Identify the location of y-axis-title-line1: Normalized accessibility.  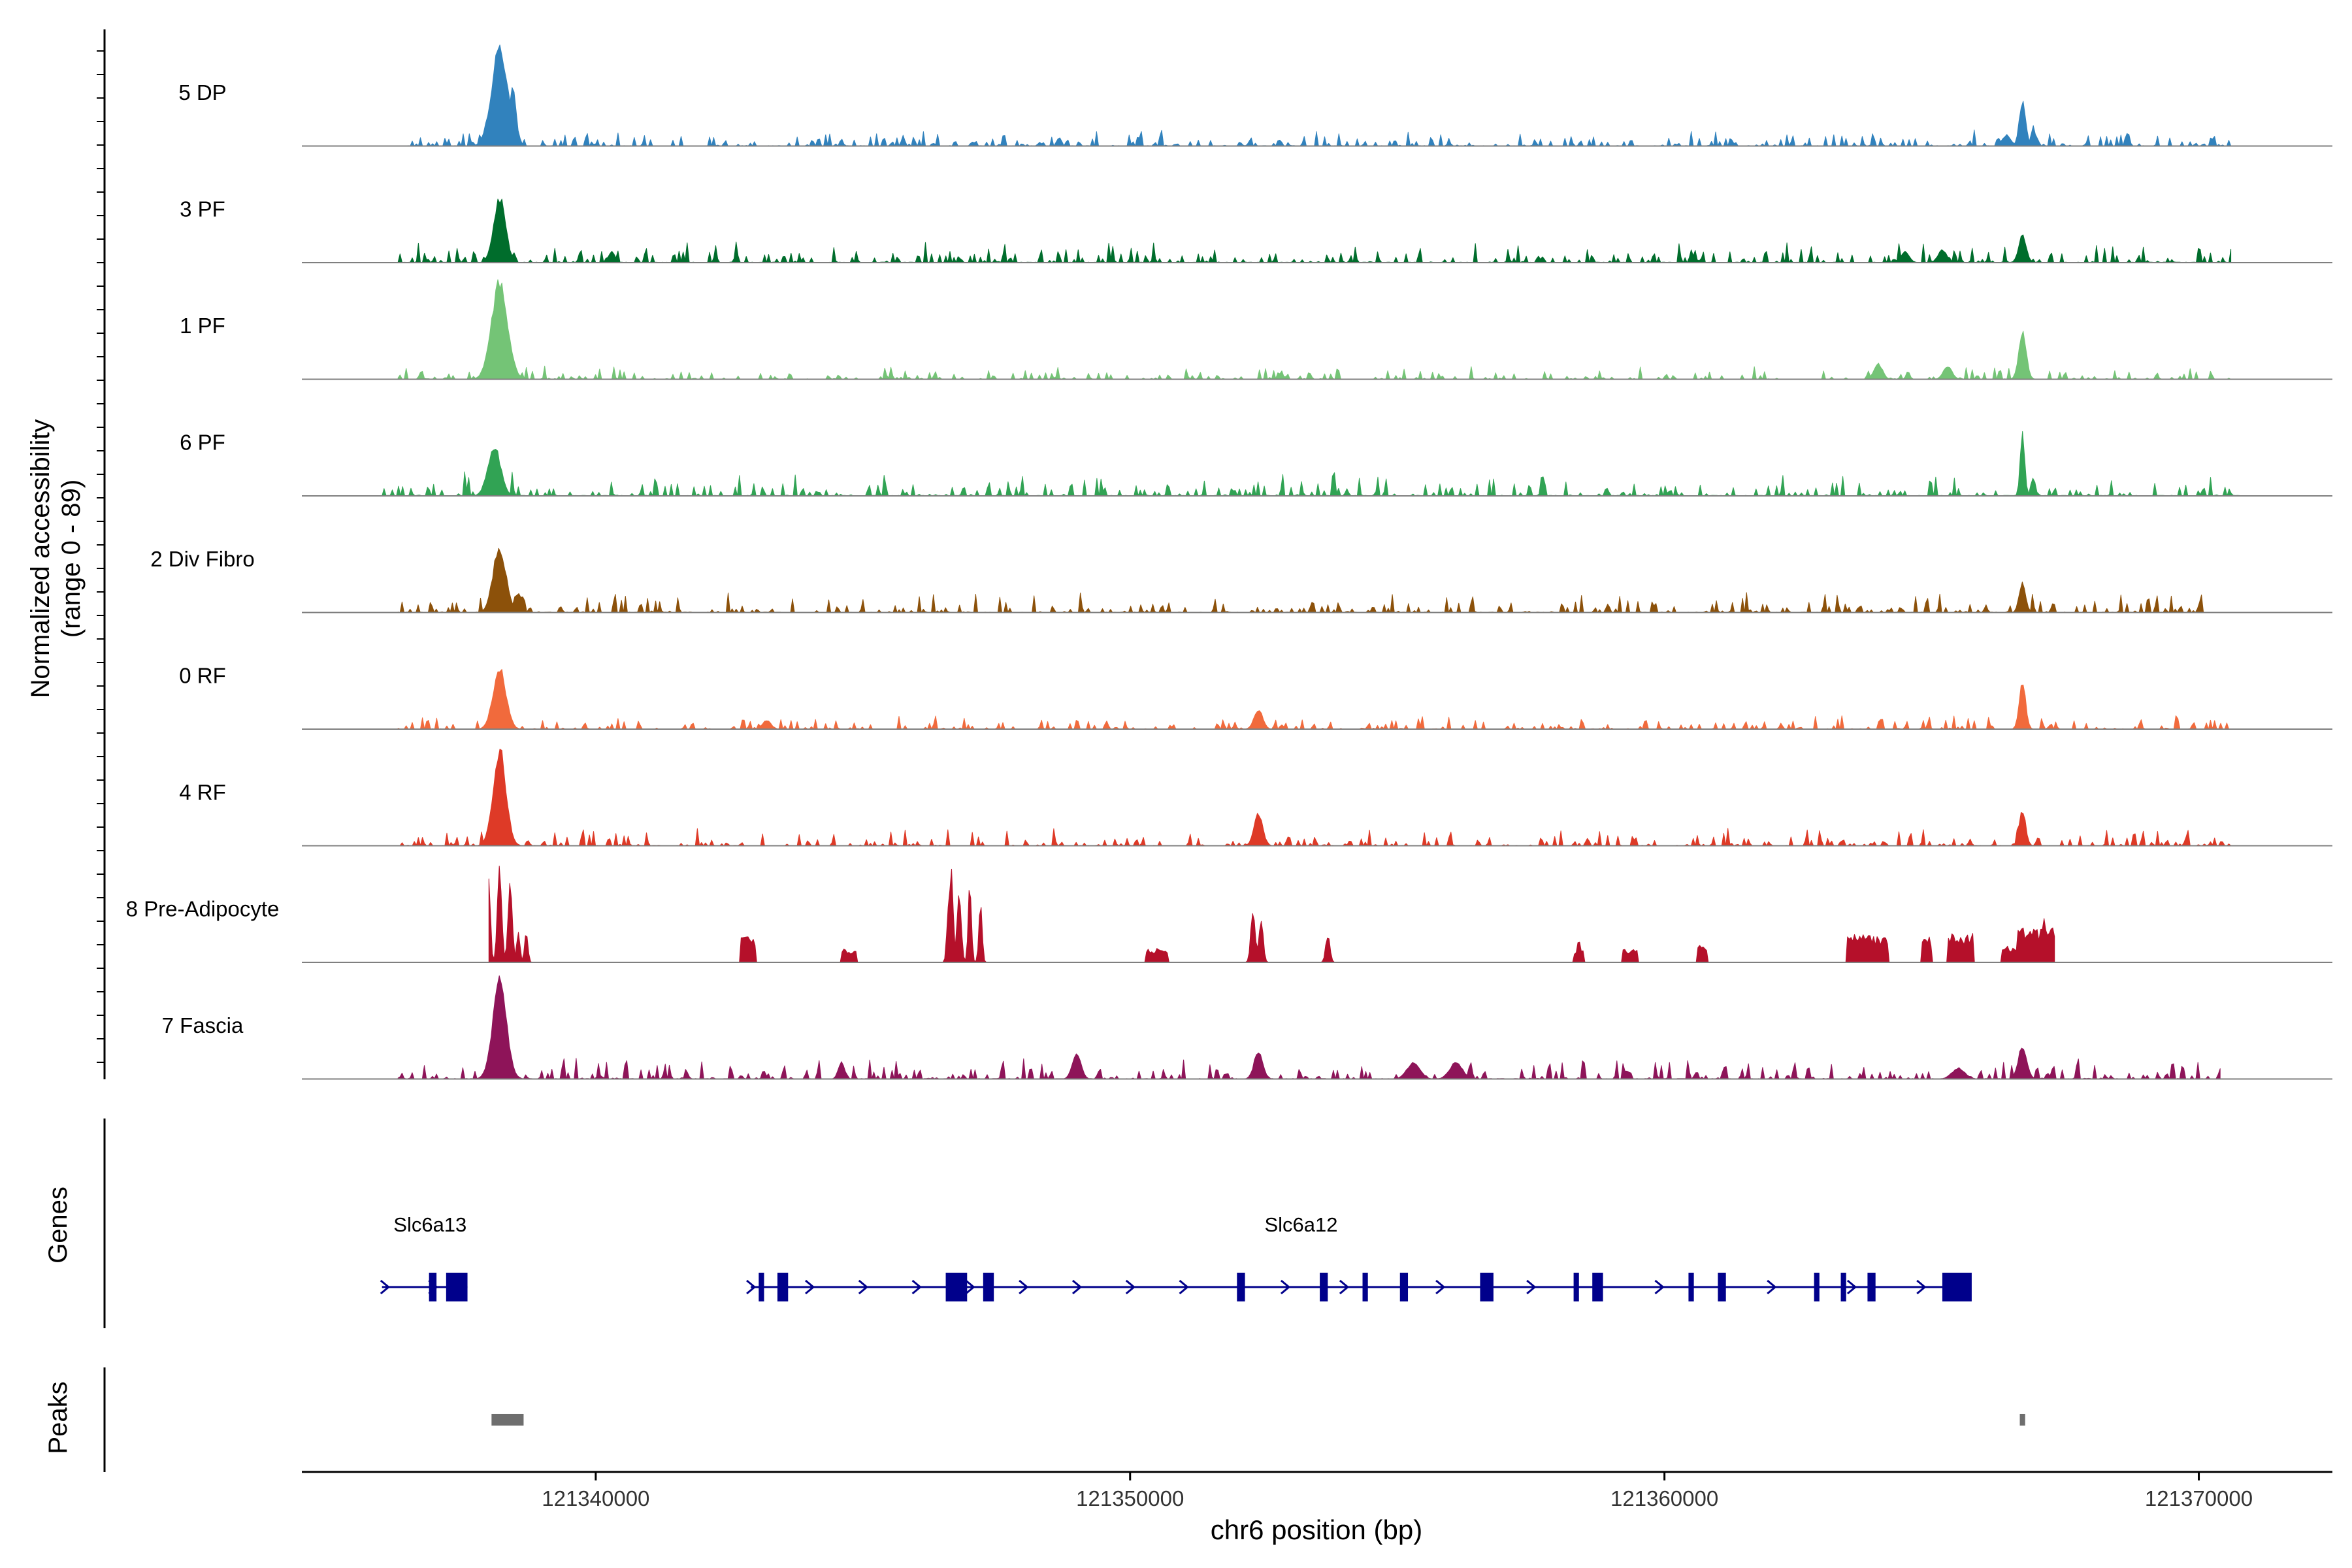
(40, 558).